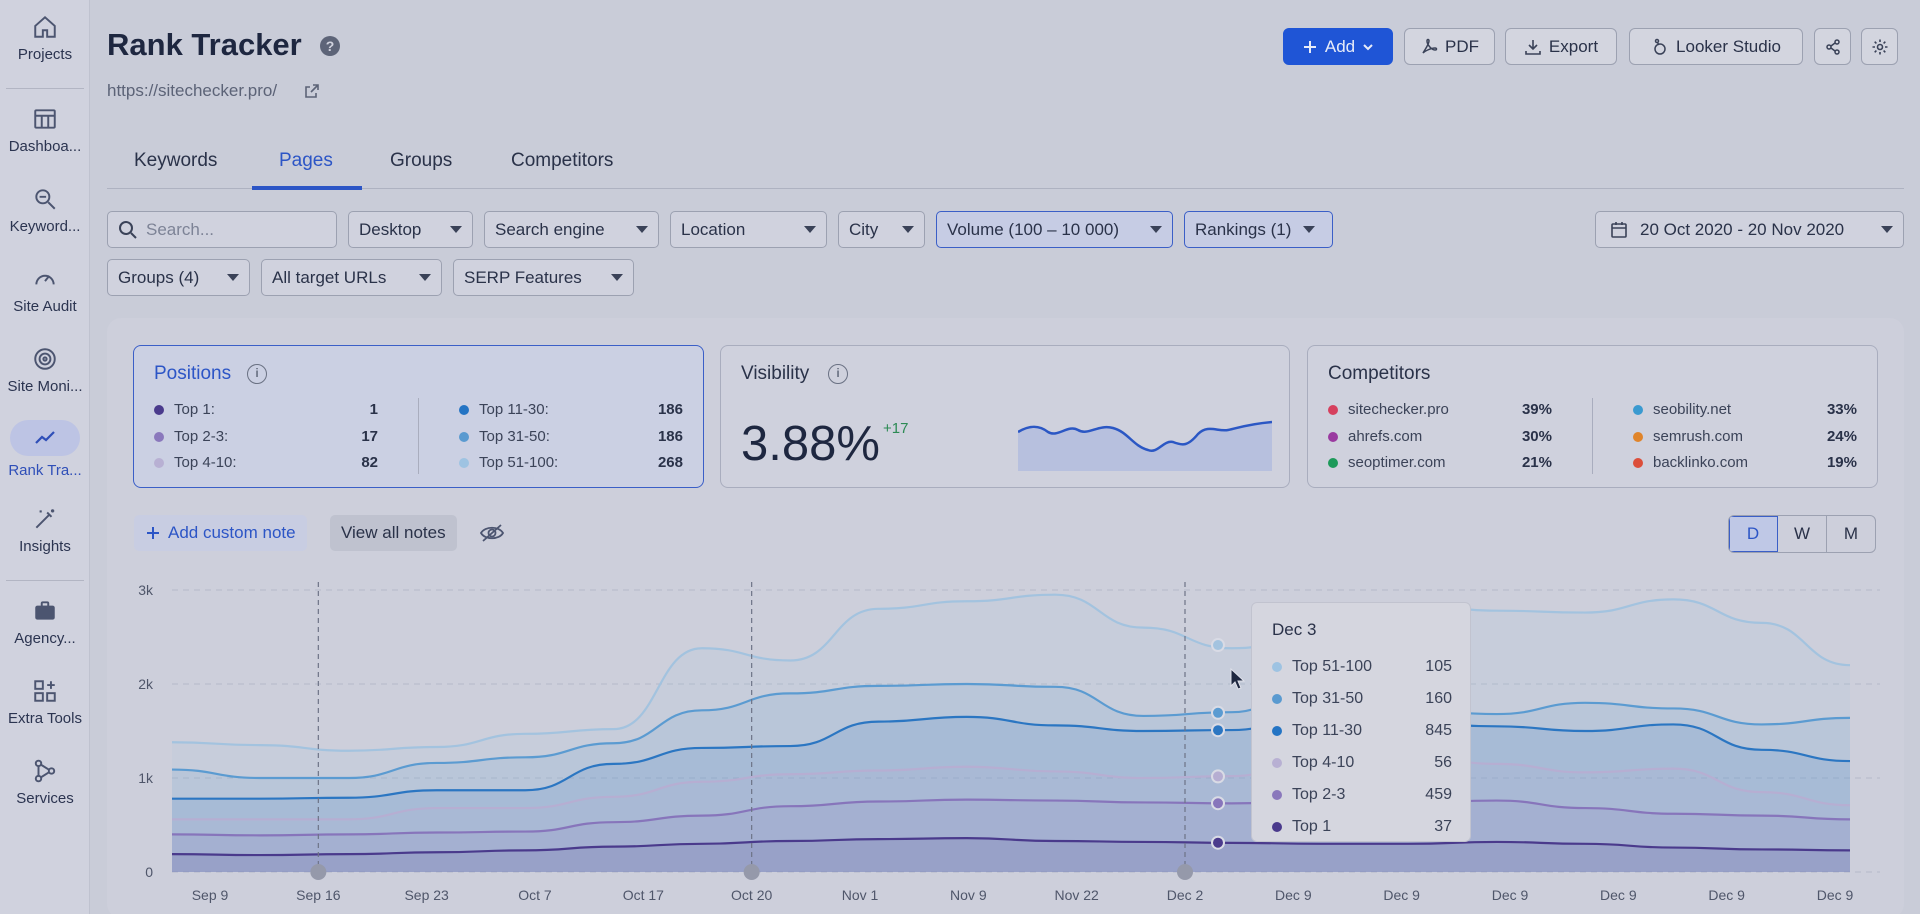 The image size is (1920, 914). I want to click on tab-keywords: Keywords, so click(176, 160).